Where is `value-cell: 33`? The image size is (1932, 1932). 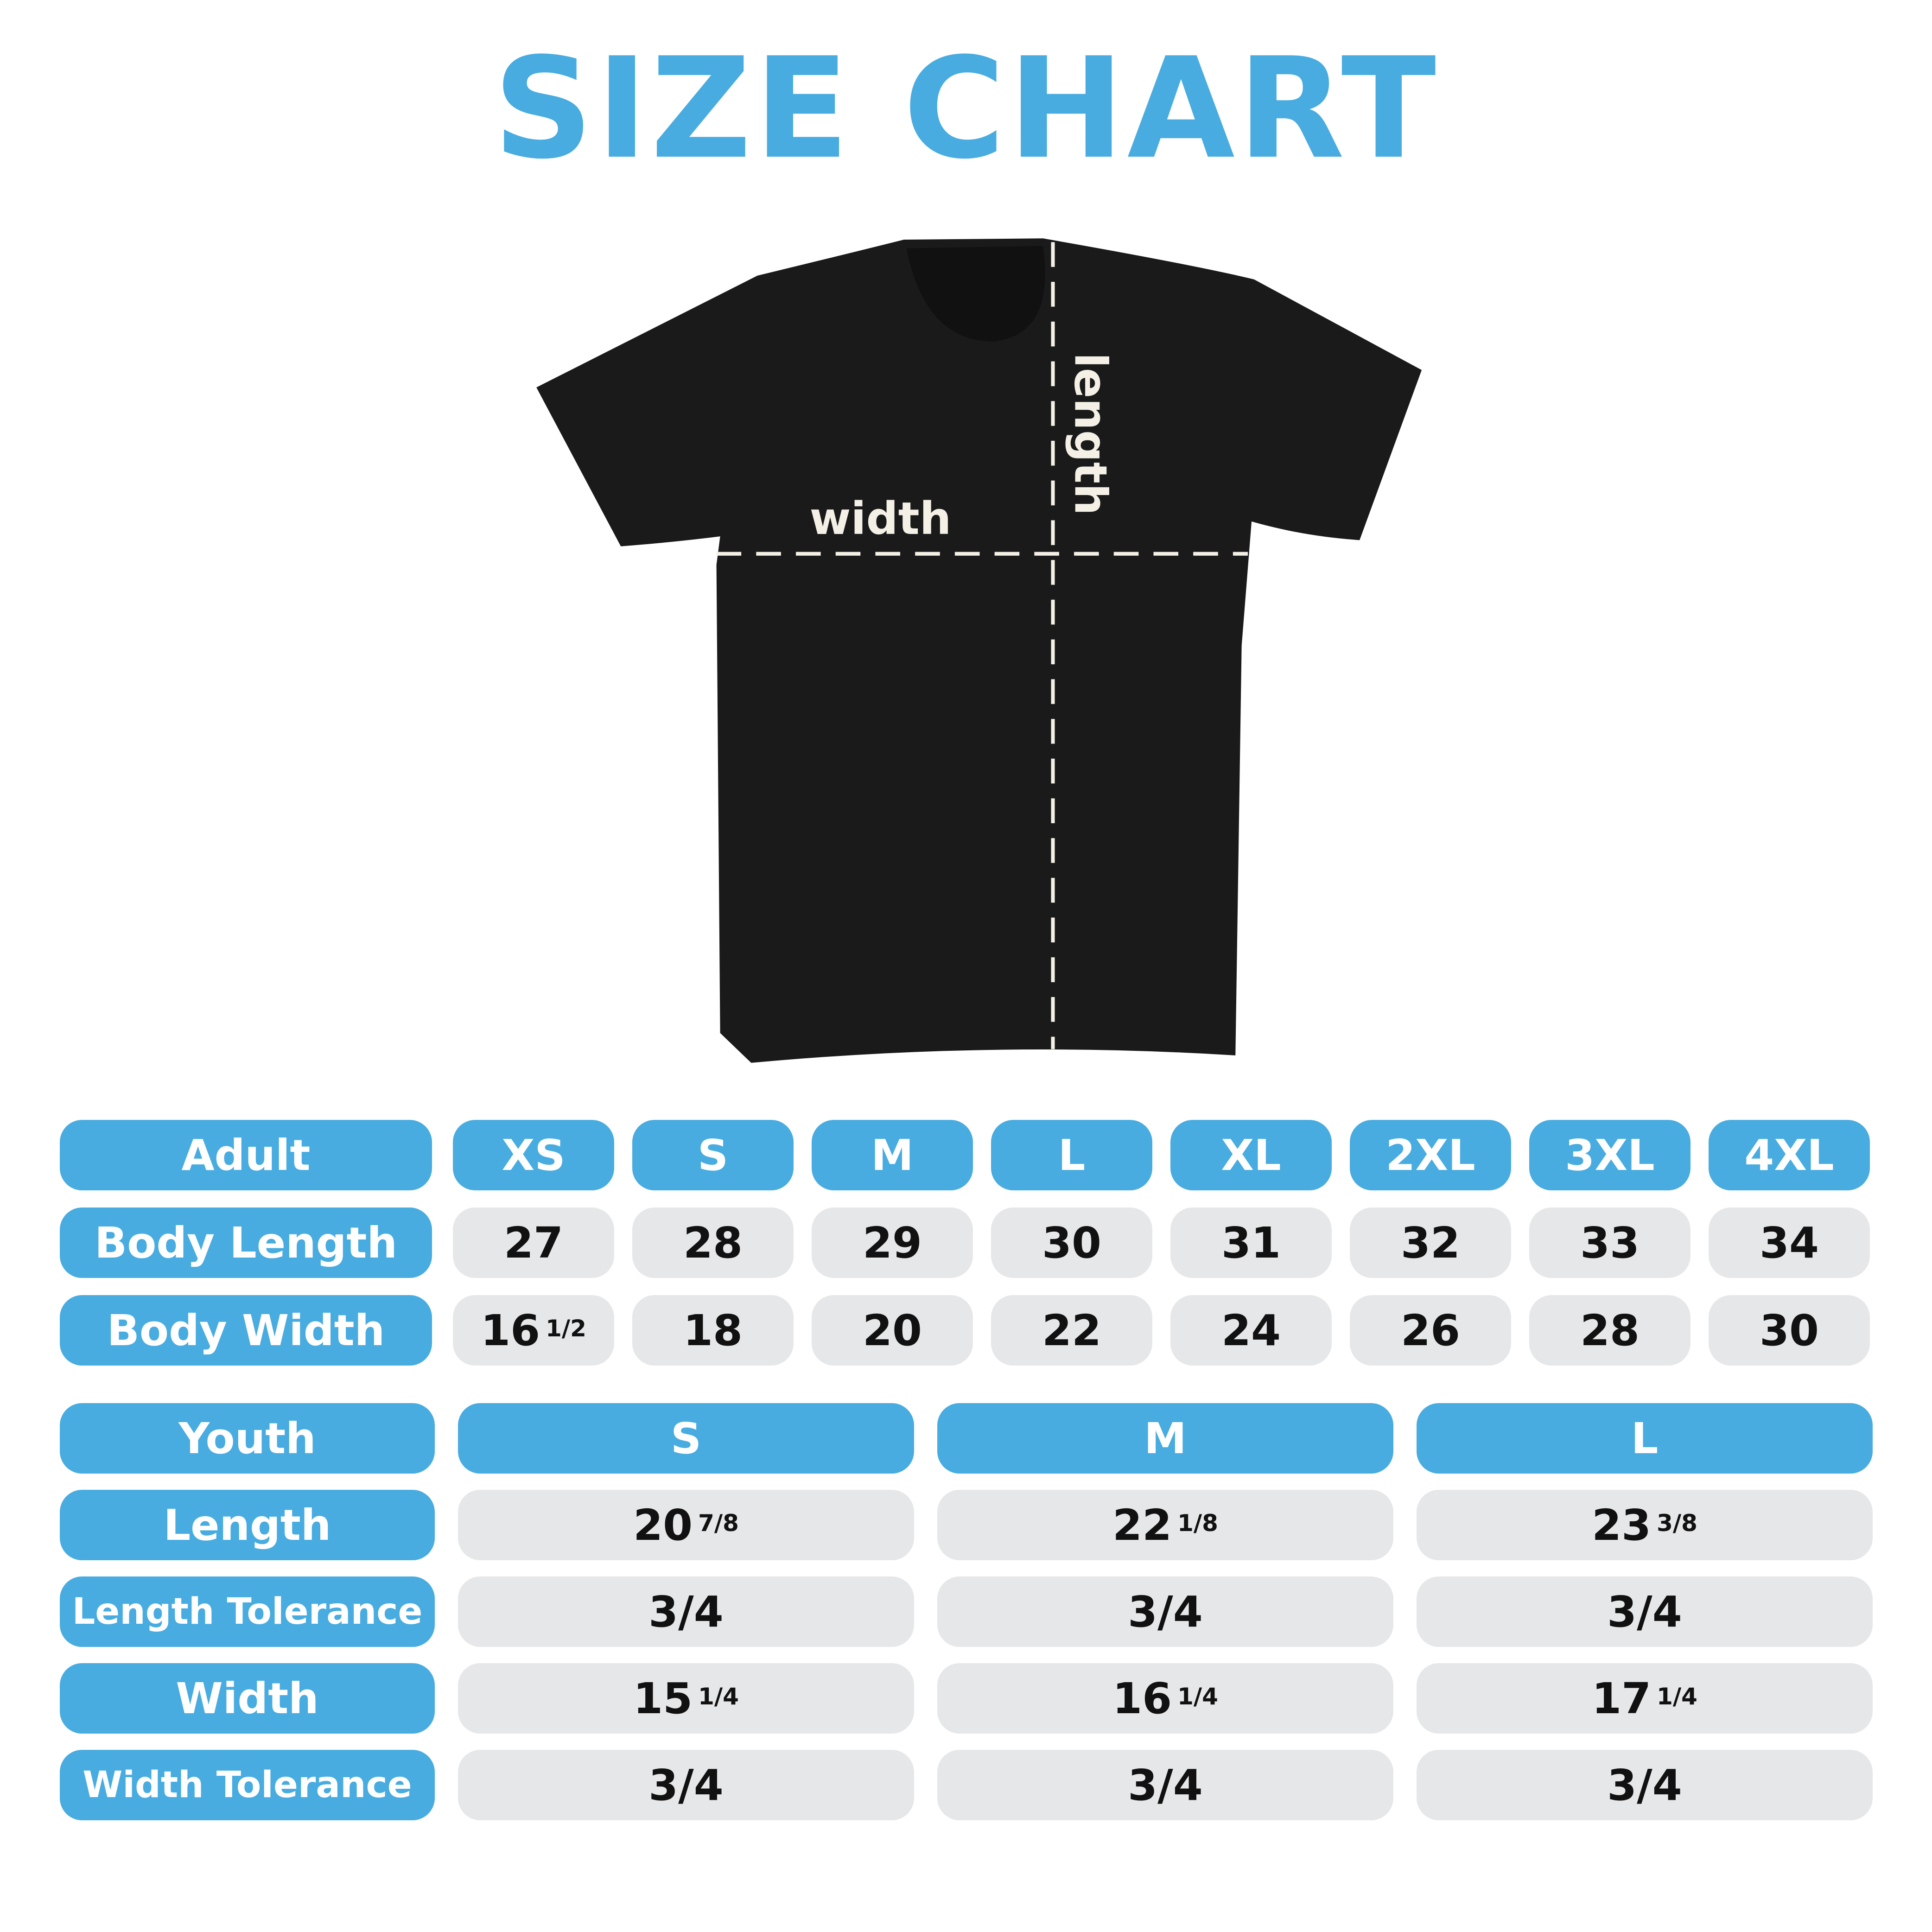
value-cell: 33 is located at coordinates (1609, 1243).